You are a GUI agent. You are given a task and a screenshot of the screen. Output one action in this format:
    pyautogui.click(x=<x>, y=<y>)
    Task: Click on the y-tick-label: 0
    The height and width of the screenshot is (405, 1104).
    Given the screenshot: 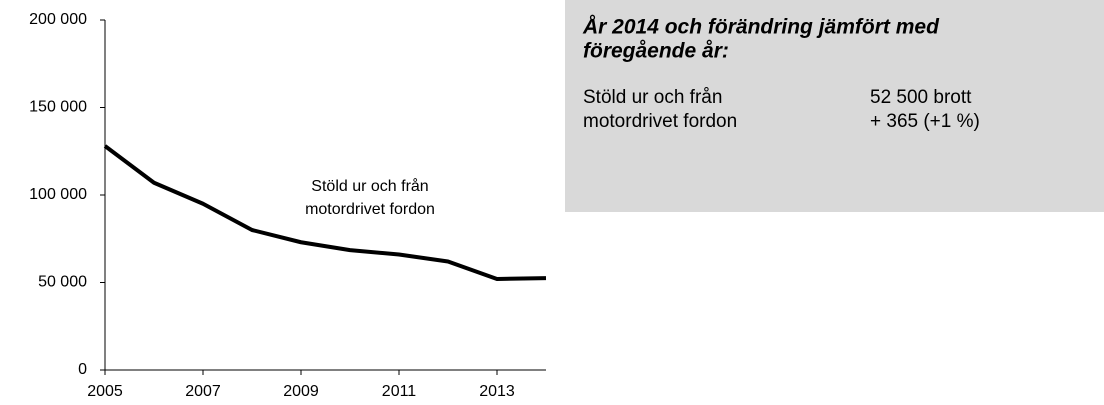 What is the action you would take?
    pyautogui.click(x=82, y=369)
    